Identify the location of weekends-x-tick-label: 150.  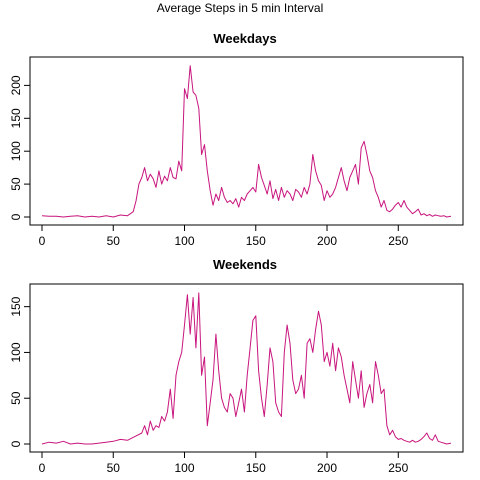
(256, 468).